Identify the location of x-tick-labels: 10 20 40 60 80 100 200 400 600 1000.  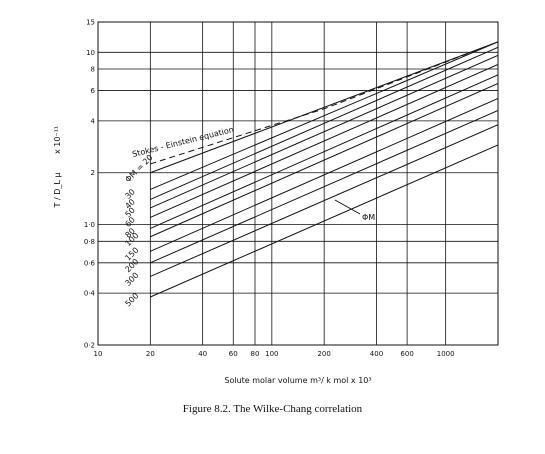
(274, 354).